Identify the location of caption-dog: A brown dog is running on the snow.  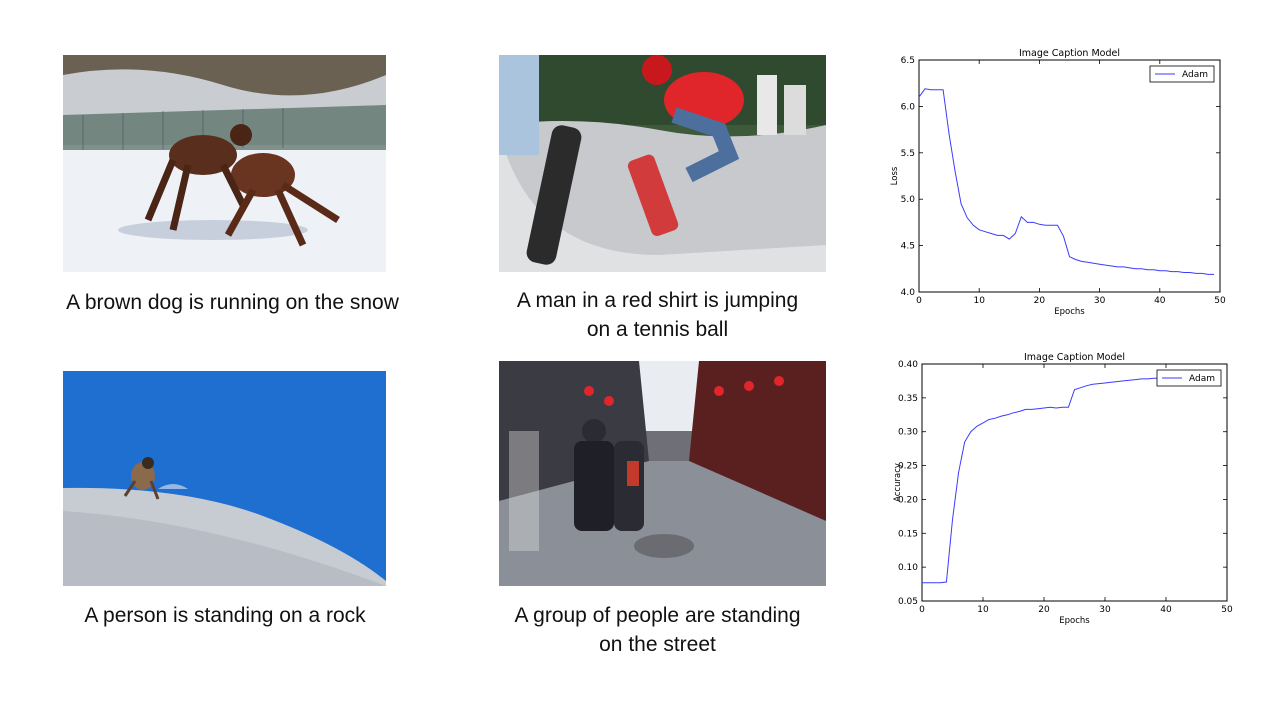
(232, 302).